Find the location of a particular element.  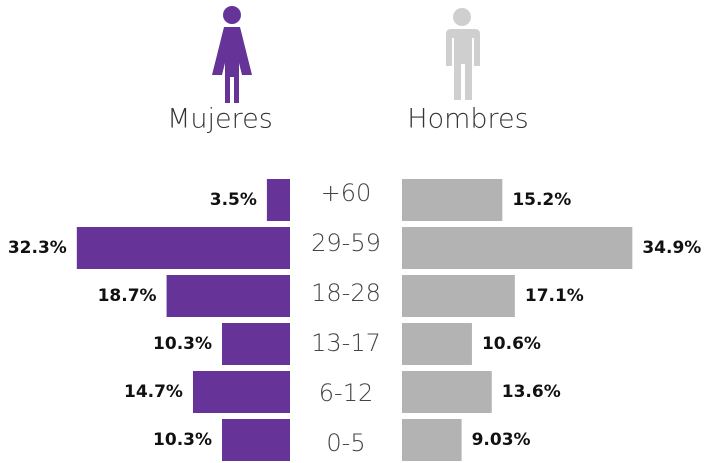

value-label: 15.2% is located at coordinates (541, 200).